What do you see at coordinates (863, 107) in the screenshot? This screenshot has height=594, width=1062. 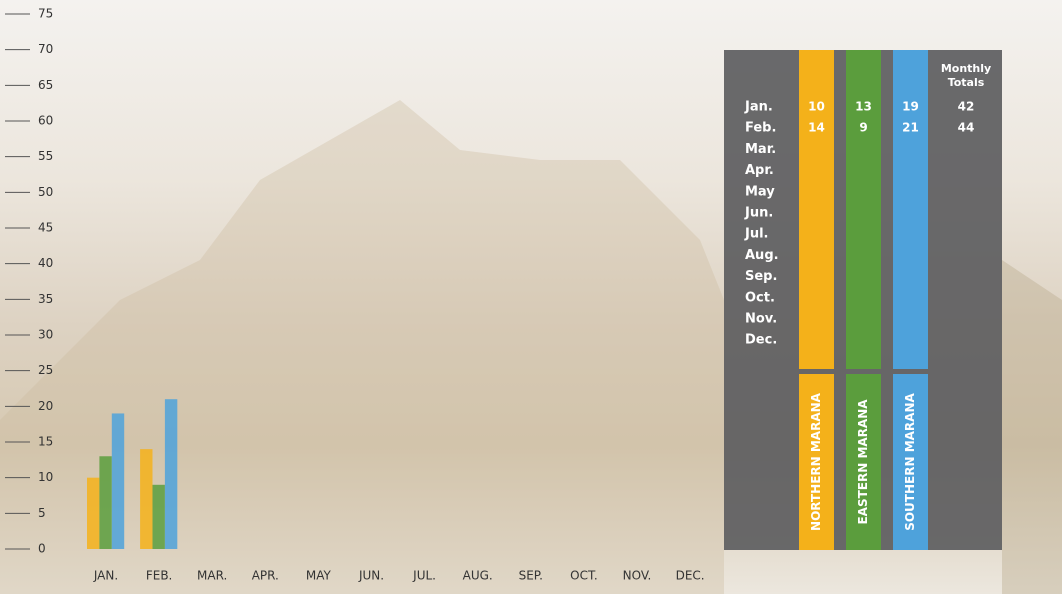 I see `table-value: 13` at bounding box center [863, 107].